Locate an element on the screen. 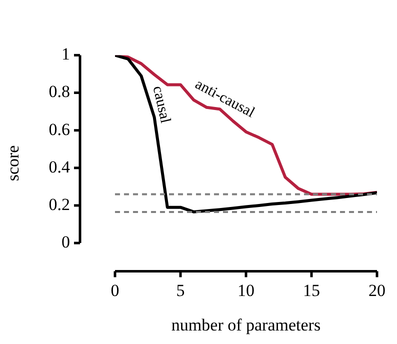  x-tick-label: 15 is located at coordinates (311, 290).